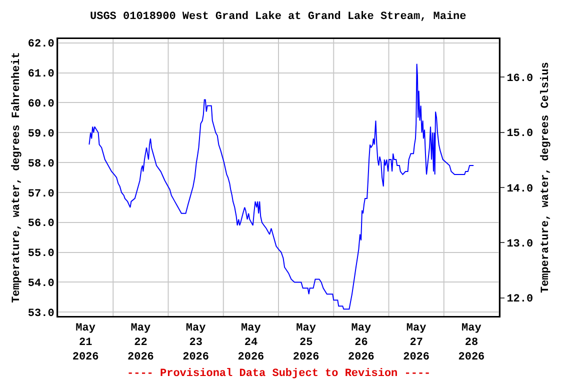 The image size is (576, 384). I want to click on y-tick-label: 58.0, so click(41, 164).